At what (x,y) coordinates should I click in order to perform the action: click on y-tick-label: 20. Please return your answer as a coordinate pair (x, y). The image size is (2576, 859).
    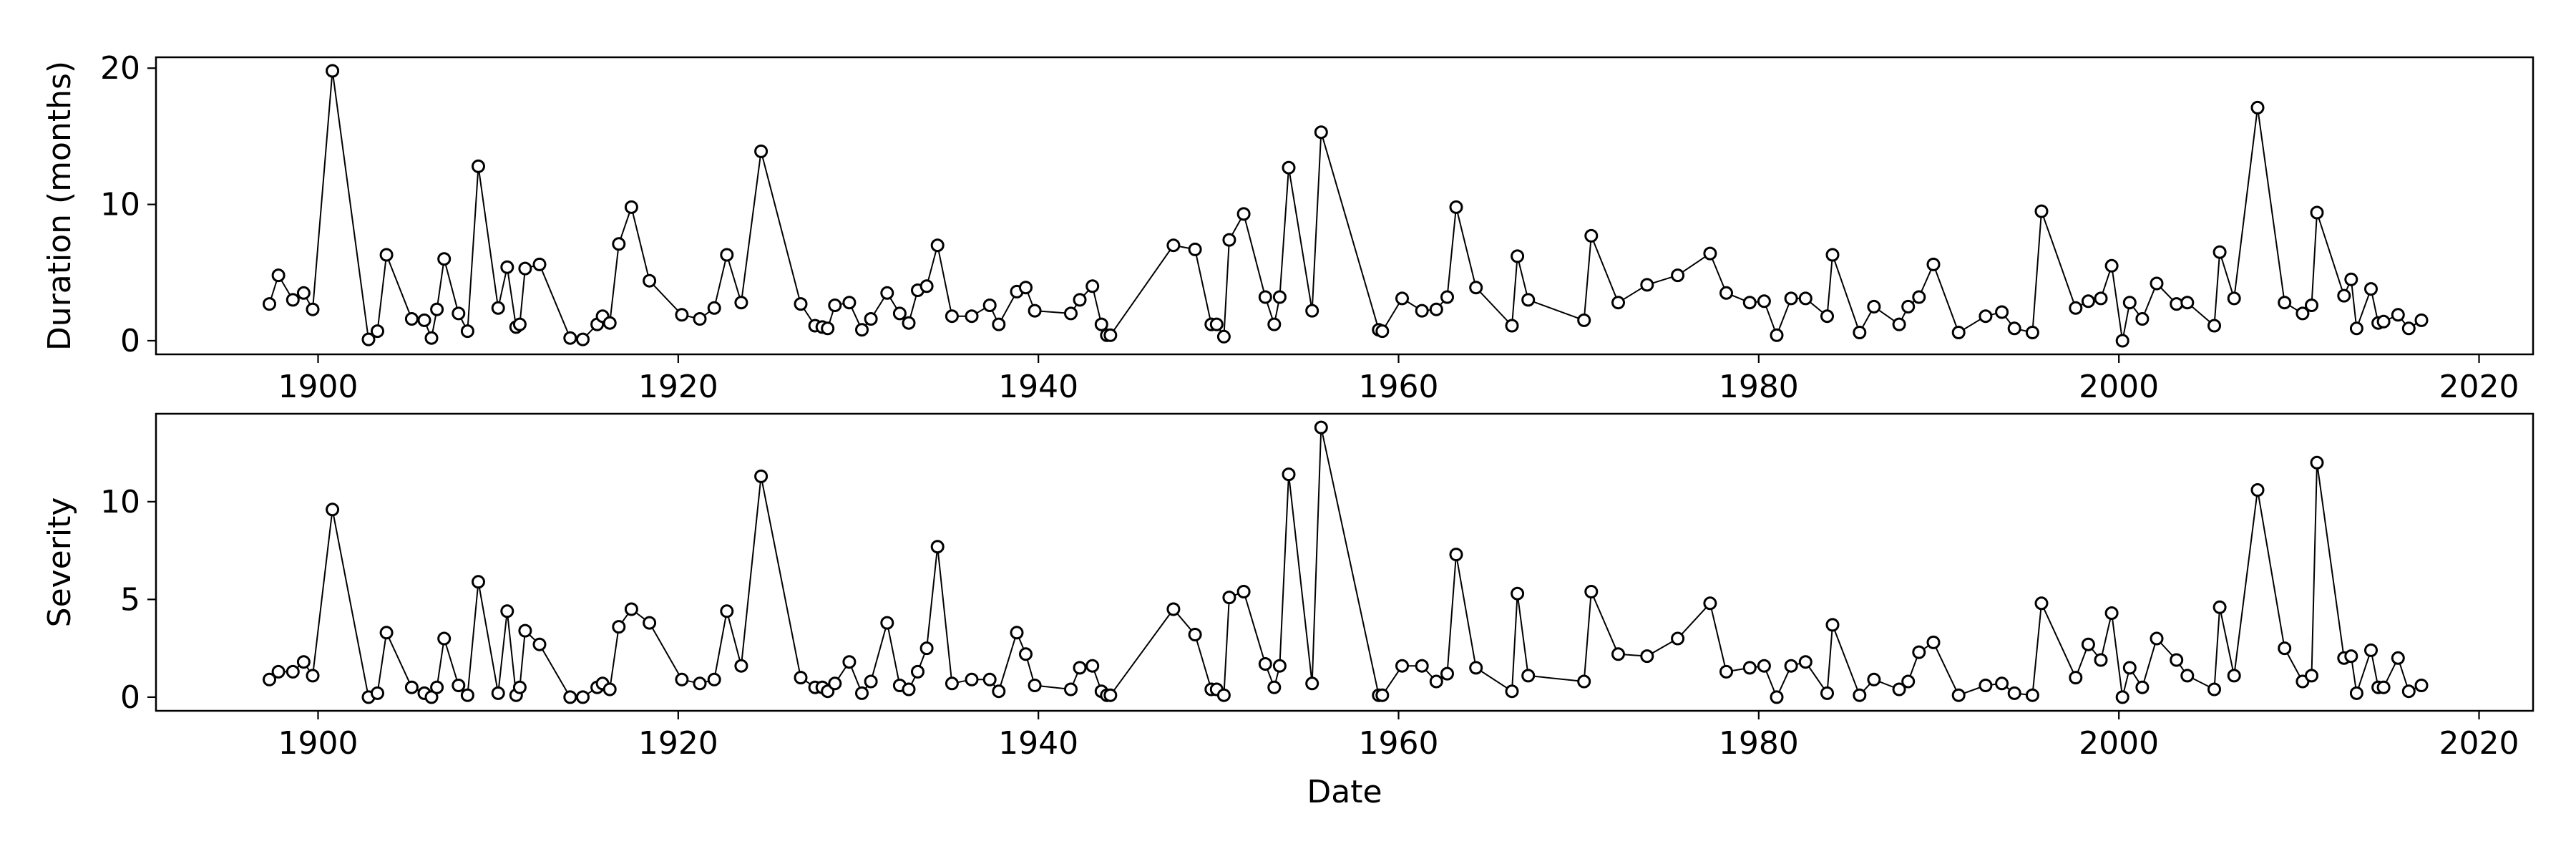
    Looking at the image, I should click on (120, 68).